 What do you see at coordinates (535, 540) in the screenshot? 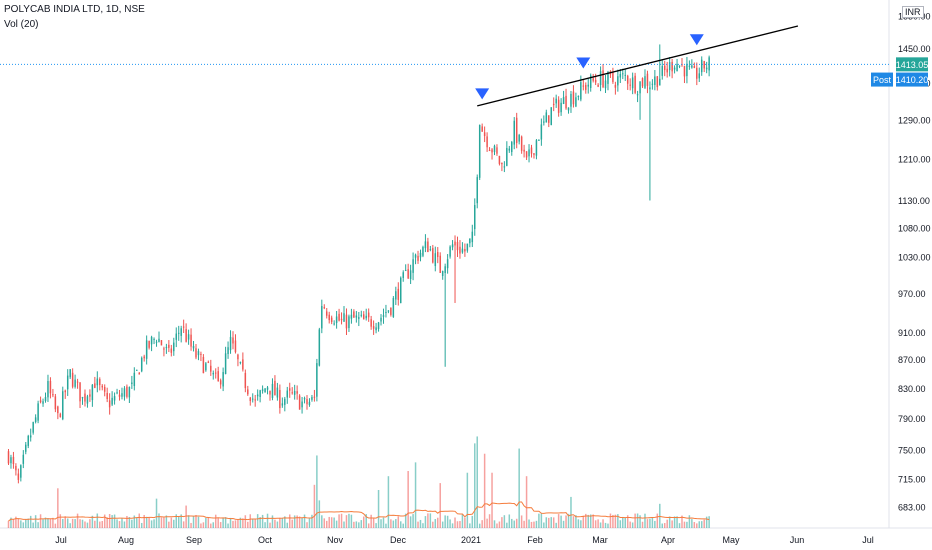
I see `month-tick-label: Feb` at bounding box center [535, 540].